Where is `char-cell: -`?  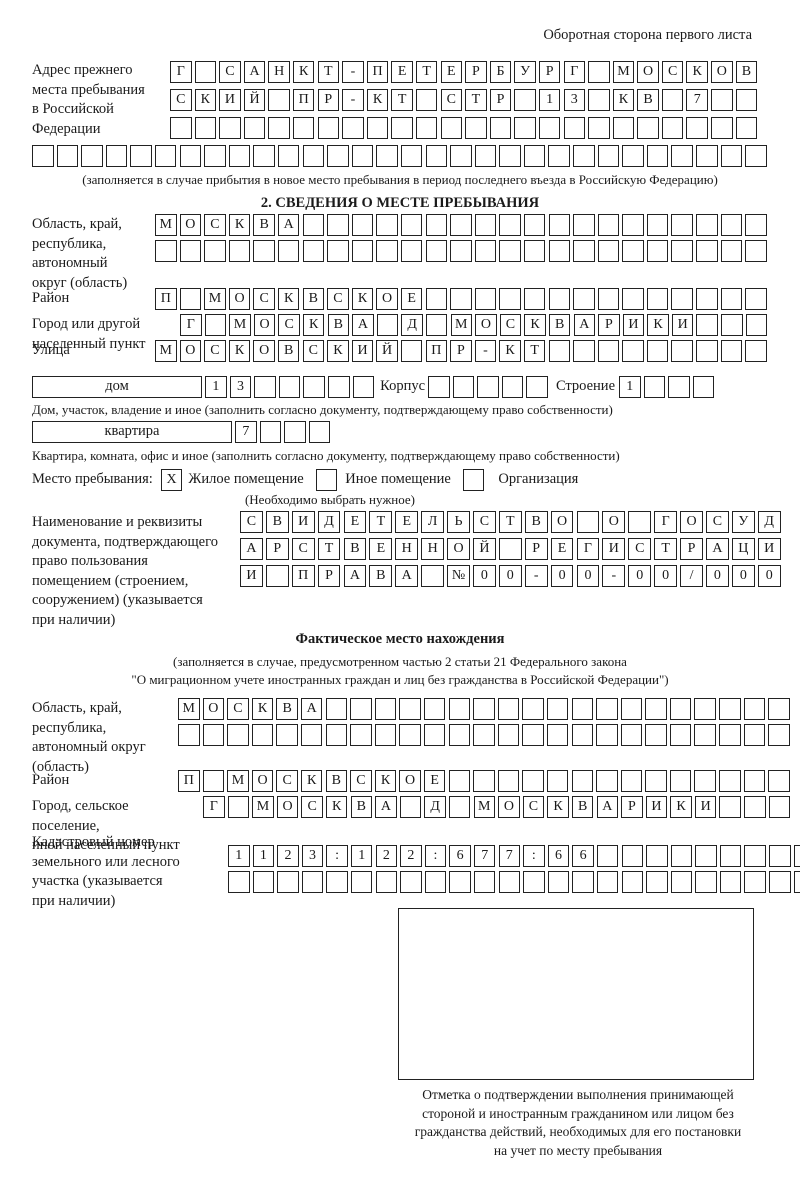
char-cell: - is located at coordinates (614, 576).